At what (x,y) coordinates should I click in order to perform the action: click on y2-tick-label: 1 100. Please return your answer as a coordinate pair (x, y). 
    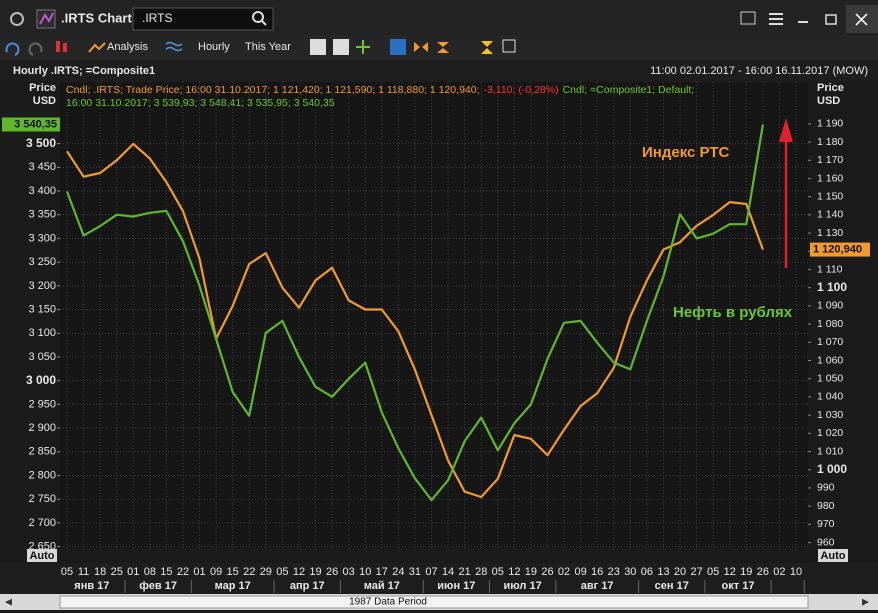
    Looking at the image, I should click on (832, 287).